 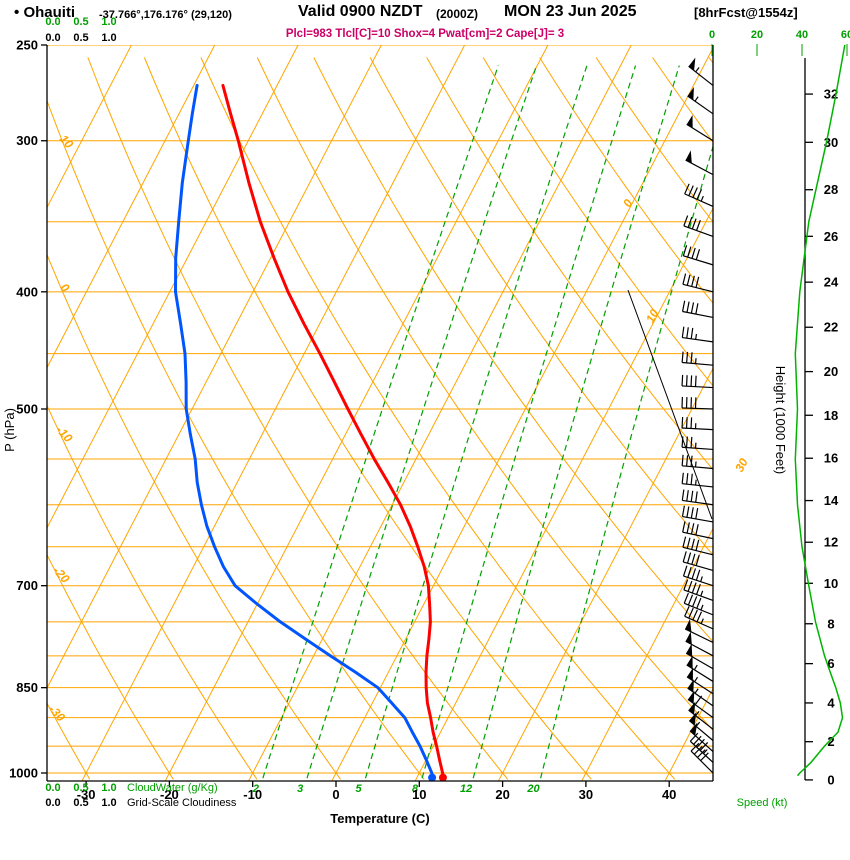 What do you see at coordinates (845, 35) in the screenshot?
I see `speed-scale-label: 60` at bounding box center [845, 35].